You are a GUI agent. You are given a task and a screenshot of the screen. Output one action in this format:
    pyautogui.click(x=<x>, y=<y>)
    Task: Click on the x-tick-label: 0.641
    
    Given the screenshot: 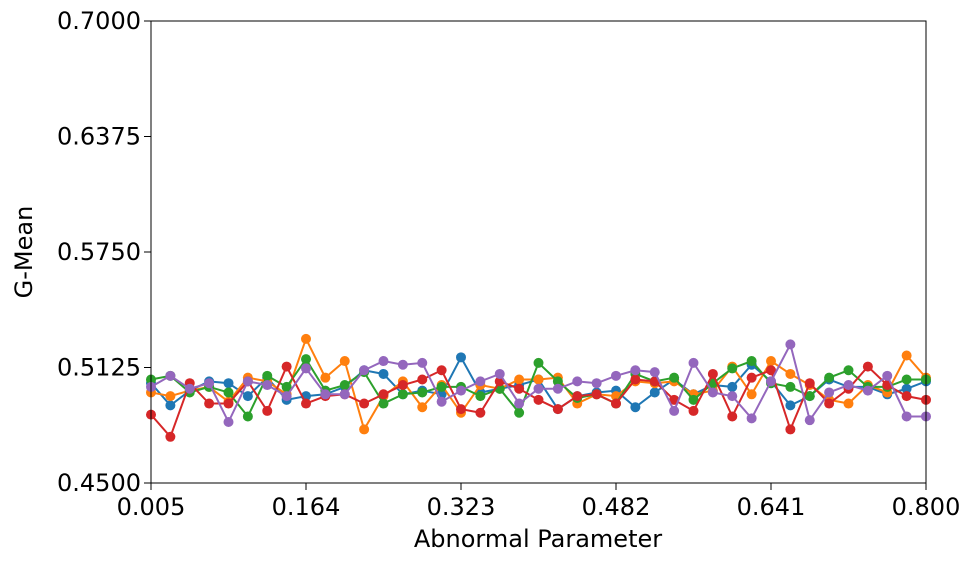 What is the action you would take?
    pyautogui.click(x=771, y=507)
    